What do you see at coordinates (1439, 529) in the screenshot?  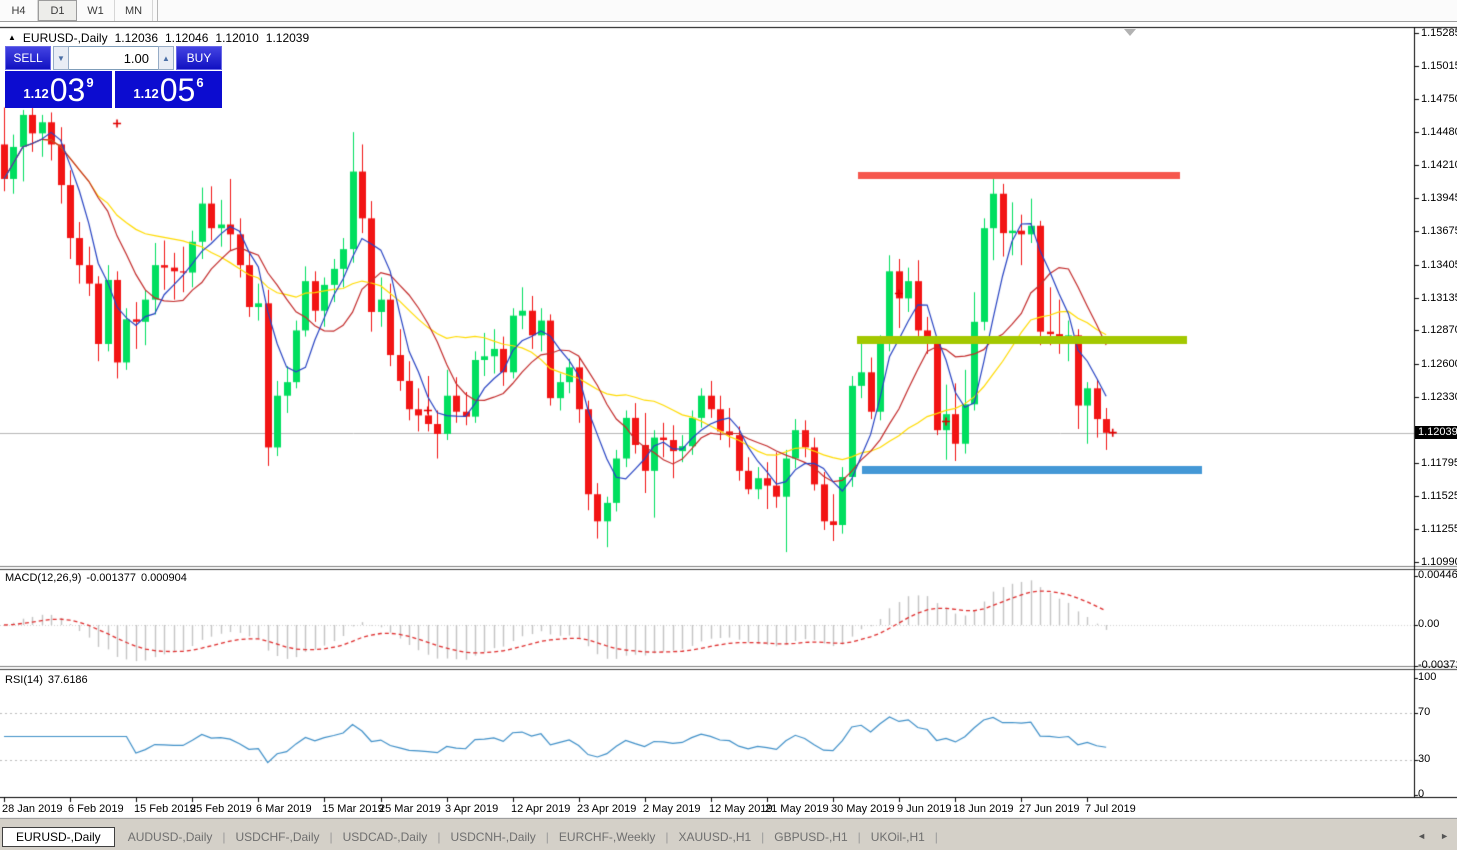 I see `price-axis-label: 1.11255` at bounding box center [1439, 529].